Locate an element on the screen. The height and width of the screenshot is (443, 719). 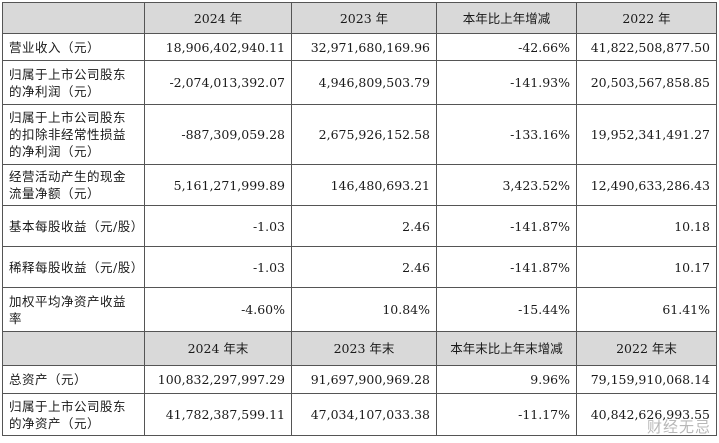
table-row: 基本每股收益（元/股） -1.03 2.46 -141.87% 10.18 is located at coordinates (359, 226).